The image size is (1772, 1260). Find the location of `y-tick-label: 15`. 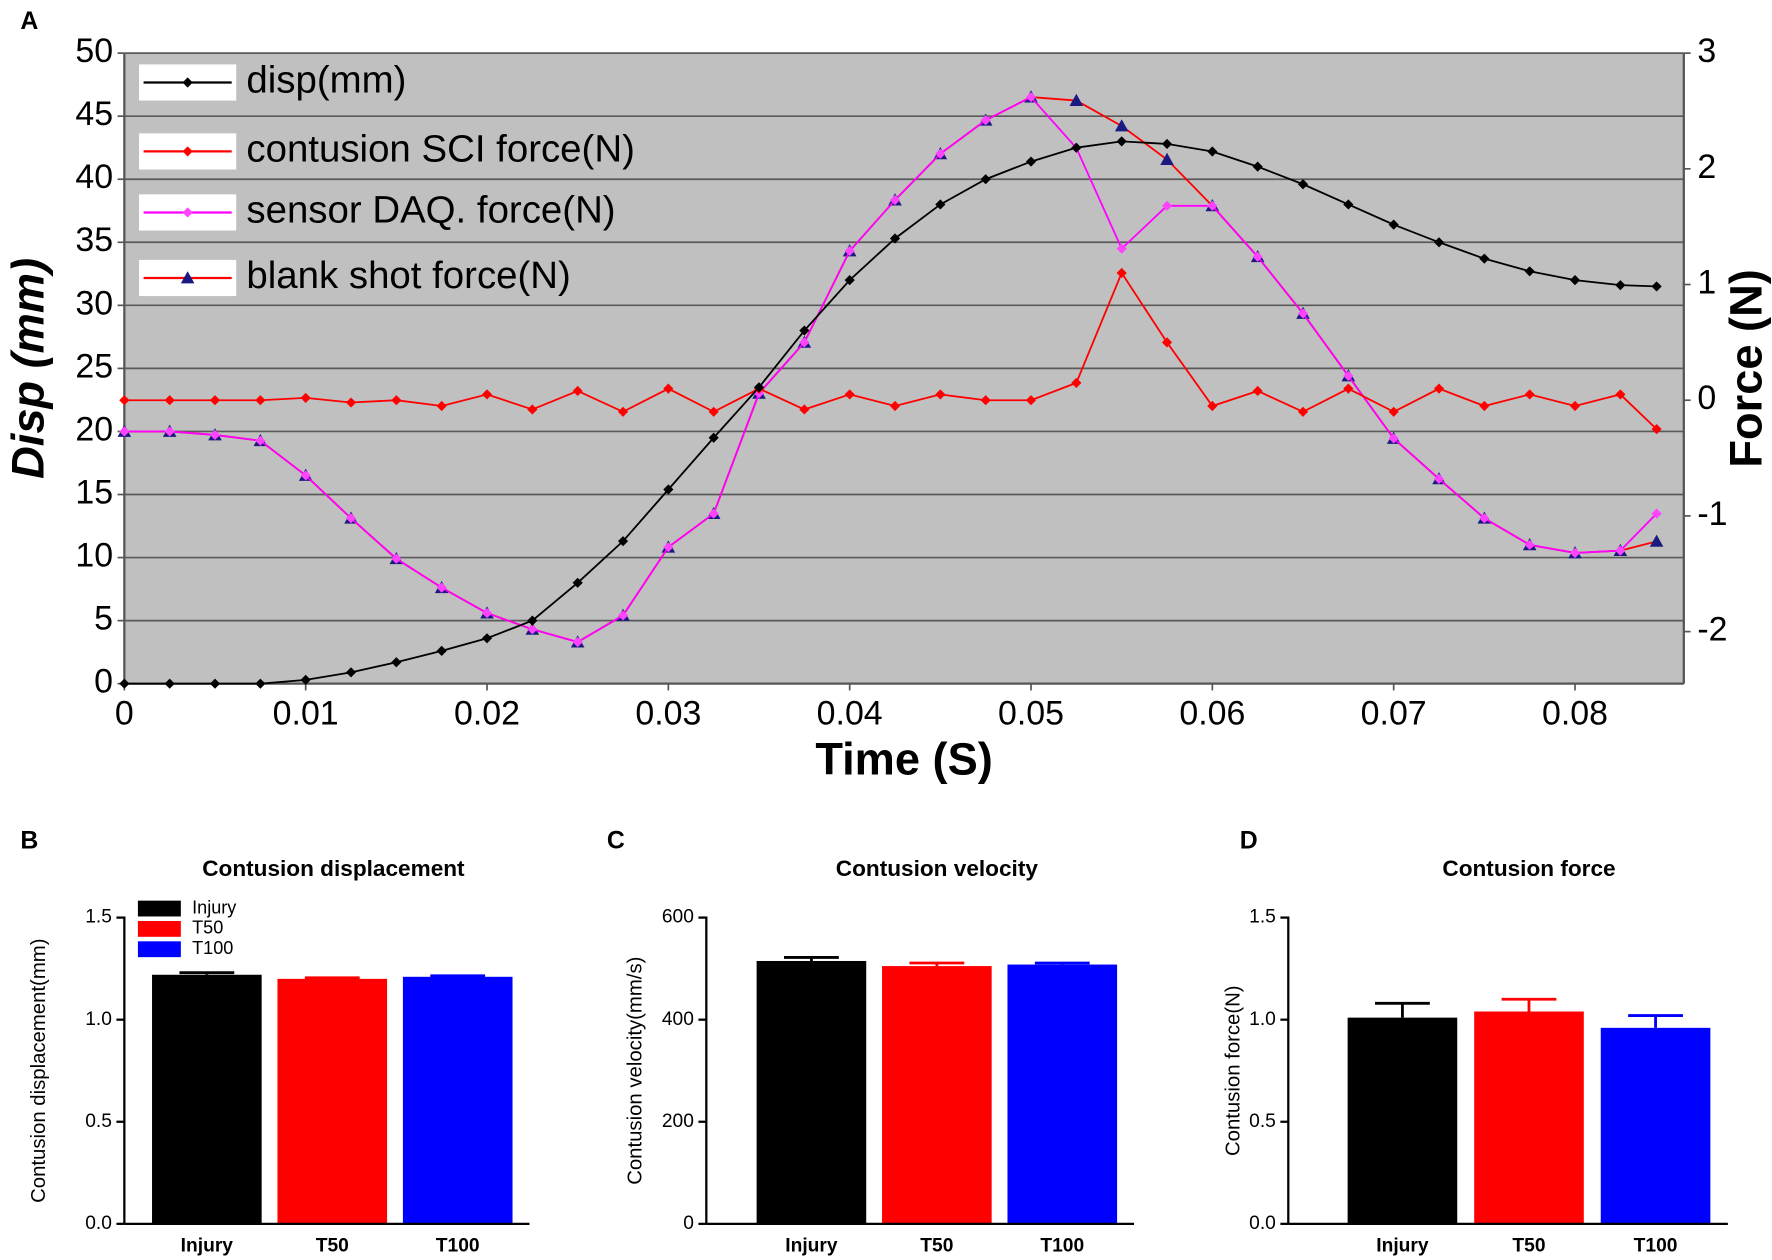

y-tick-label: 15 is located at coordinates (94, 492).